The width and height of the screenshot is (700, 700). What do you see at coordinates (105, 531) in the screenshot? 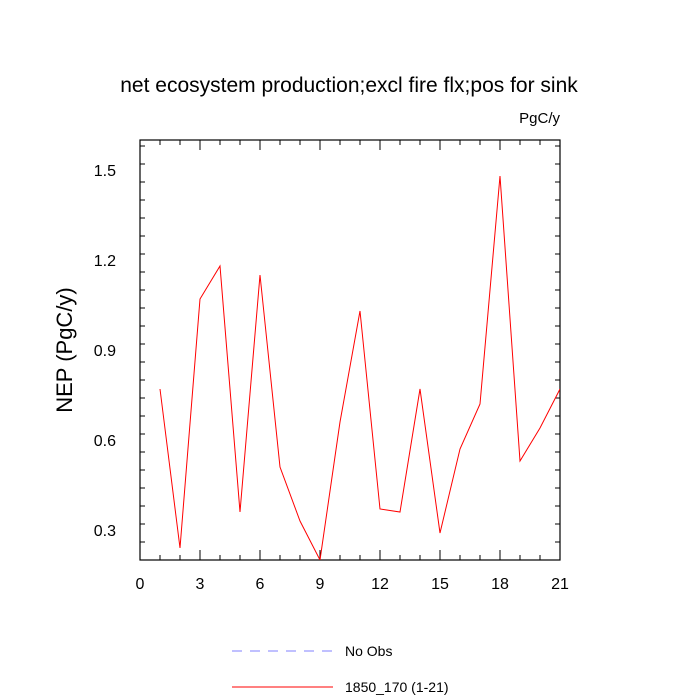
I see `y-tick-label: 0.3` at bounding box center [105, 531].